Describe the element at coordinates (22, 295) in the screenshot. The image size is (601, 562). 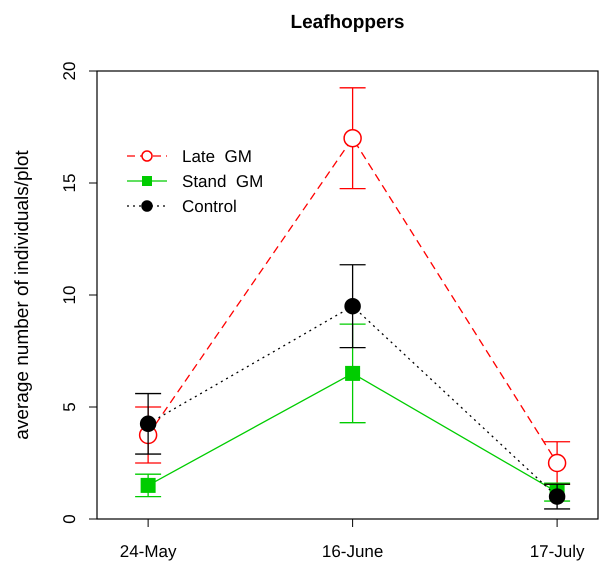
I see `y-axis-title: average number of individuals/plot` at that location.